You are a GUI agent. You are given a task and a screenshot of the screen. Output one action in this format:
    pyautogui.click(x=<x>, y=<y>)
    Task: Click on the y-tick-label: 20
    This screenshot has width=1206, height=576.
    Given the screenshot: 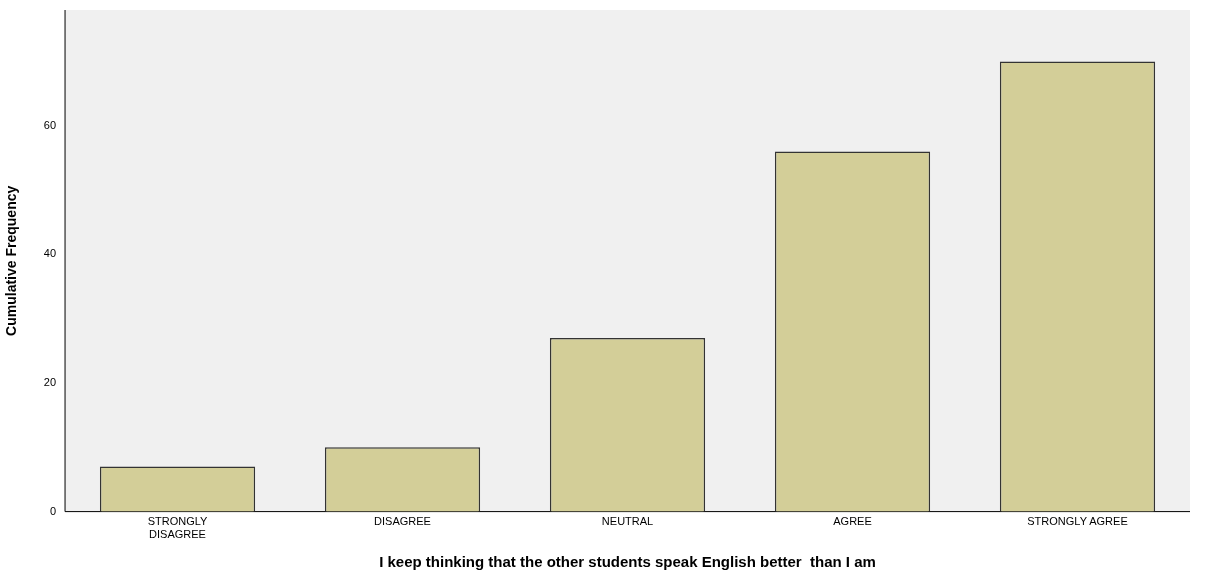 What is the action you would take?
    pyautogui.click(x=50, y=382)
    